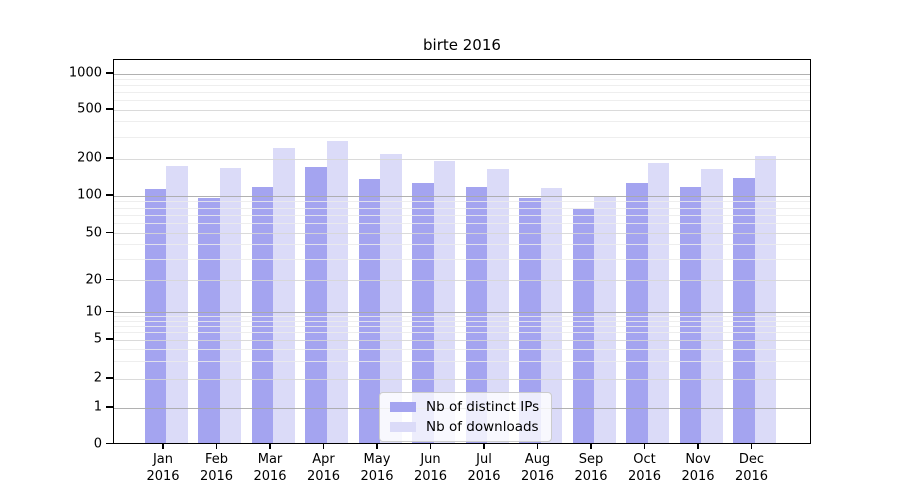 This screenshot has width=900, height=500. I want to click on x-axis-tick-label: Mar 2016, so click(270, 468).